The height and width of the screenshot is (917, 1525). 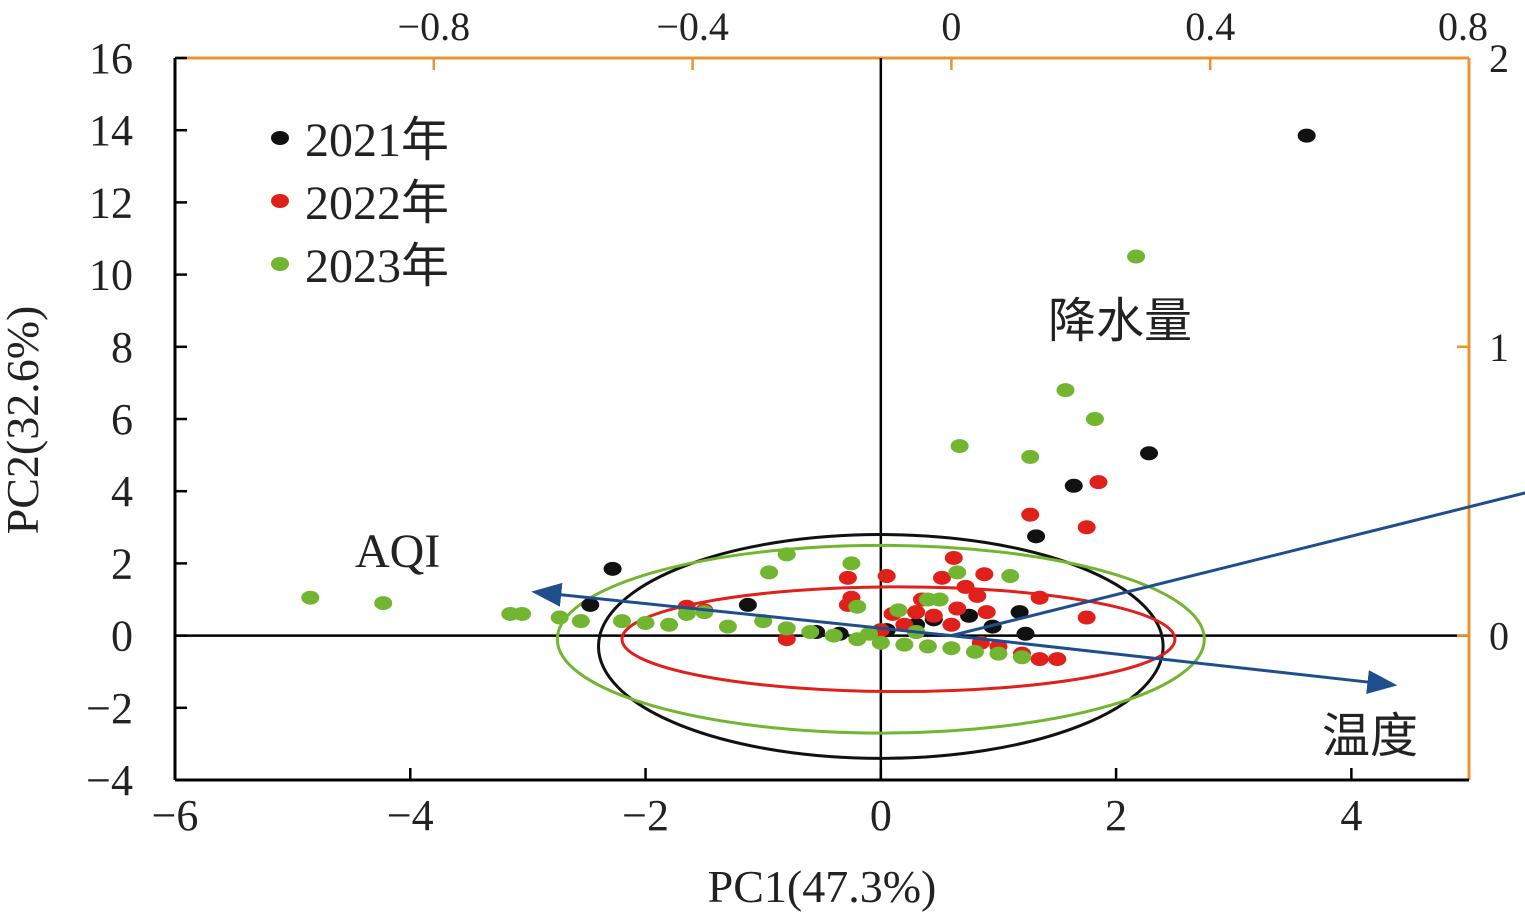 I want to click on legend-item-2022: 2022年, so click(x=360, y=203).